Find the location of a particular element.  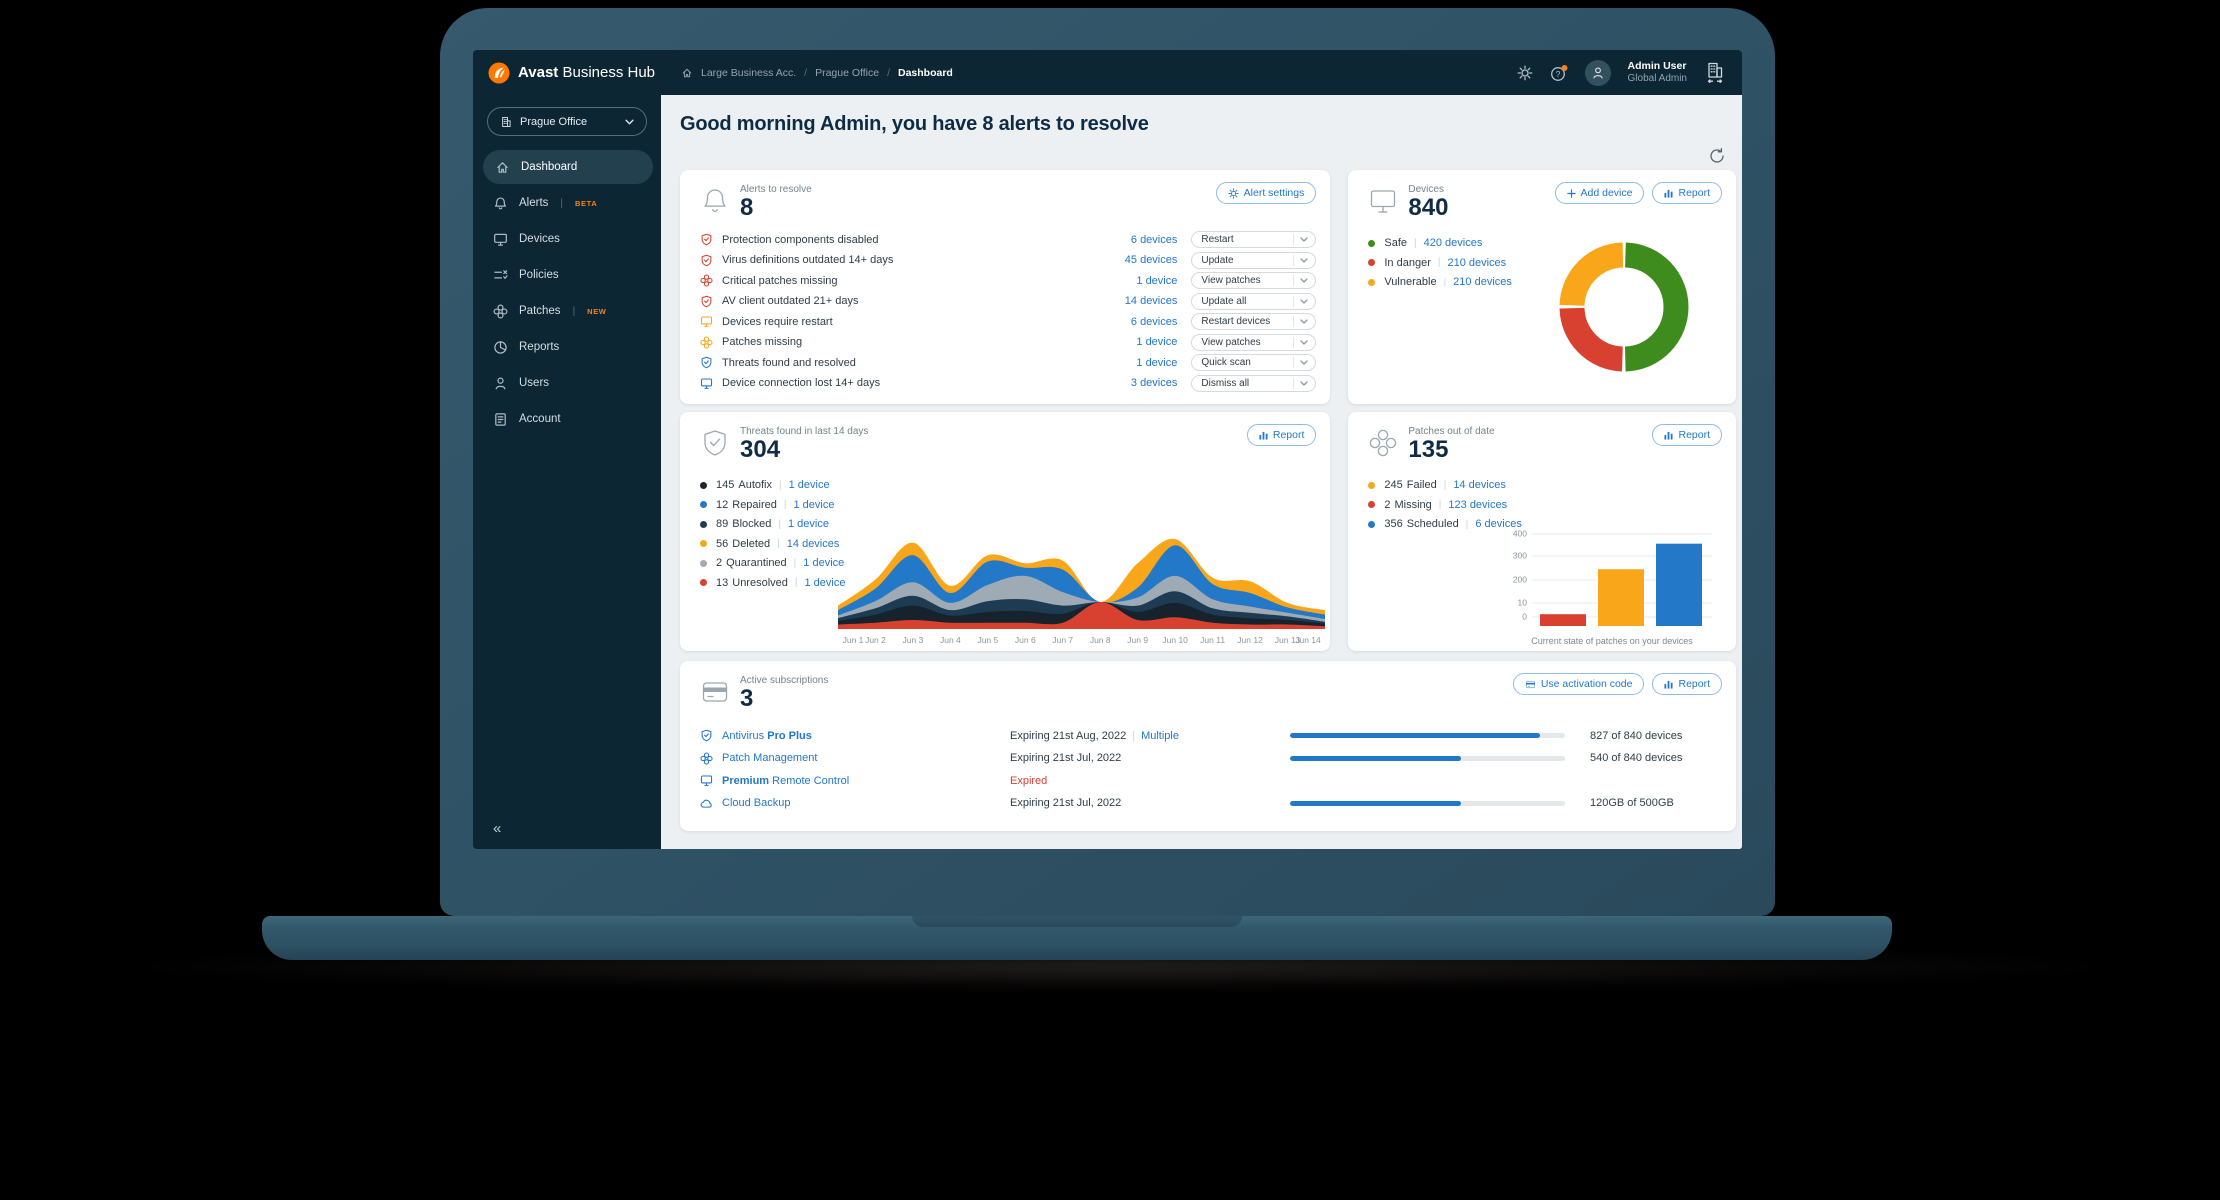

patches-count: 135 is located at coordinates (1428, 449).